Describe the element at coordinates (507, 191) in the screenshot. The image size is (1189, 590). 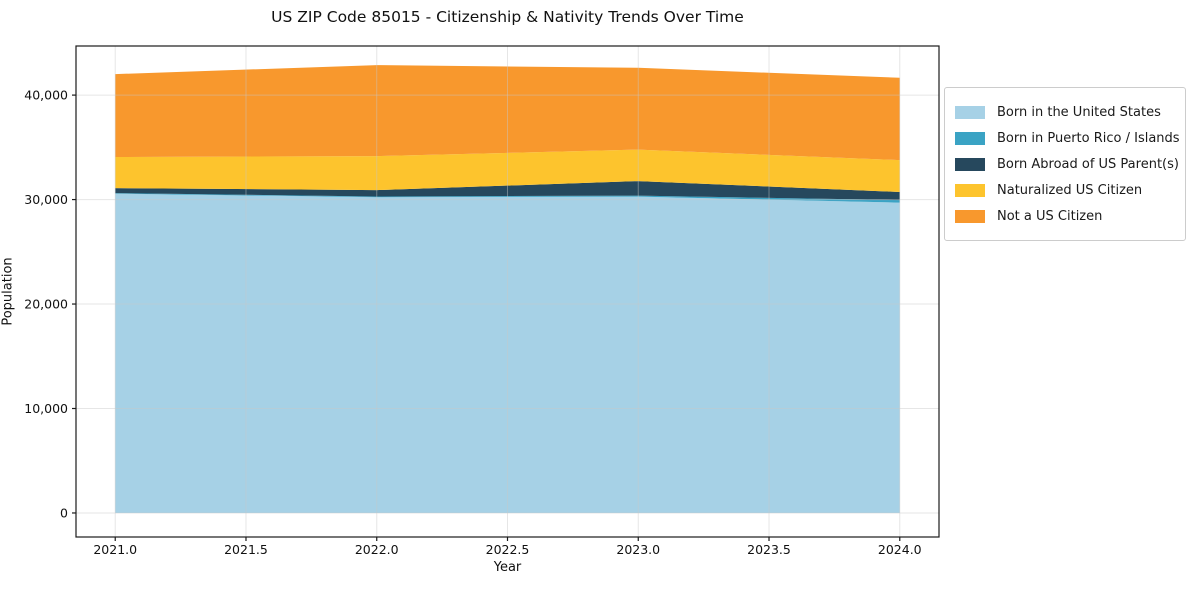
I see `area-born-abroad-of-us-parent-s` at that location.